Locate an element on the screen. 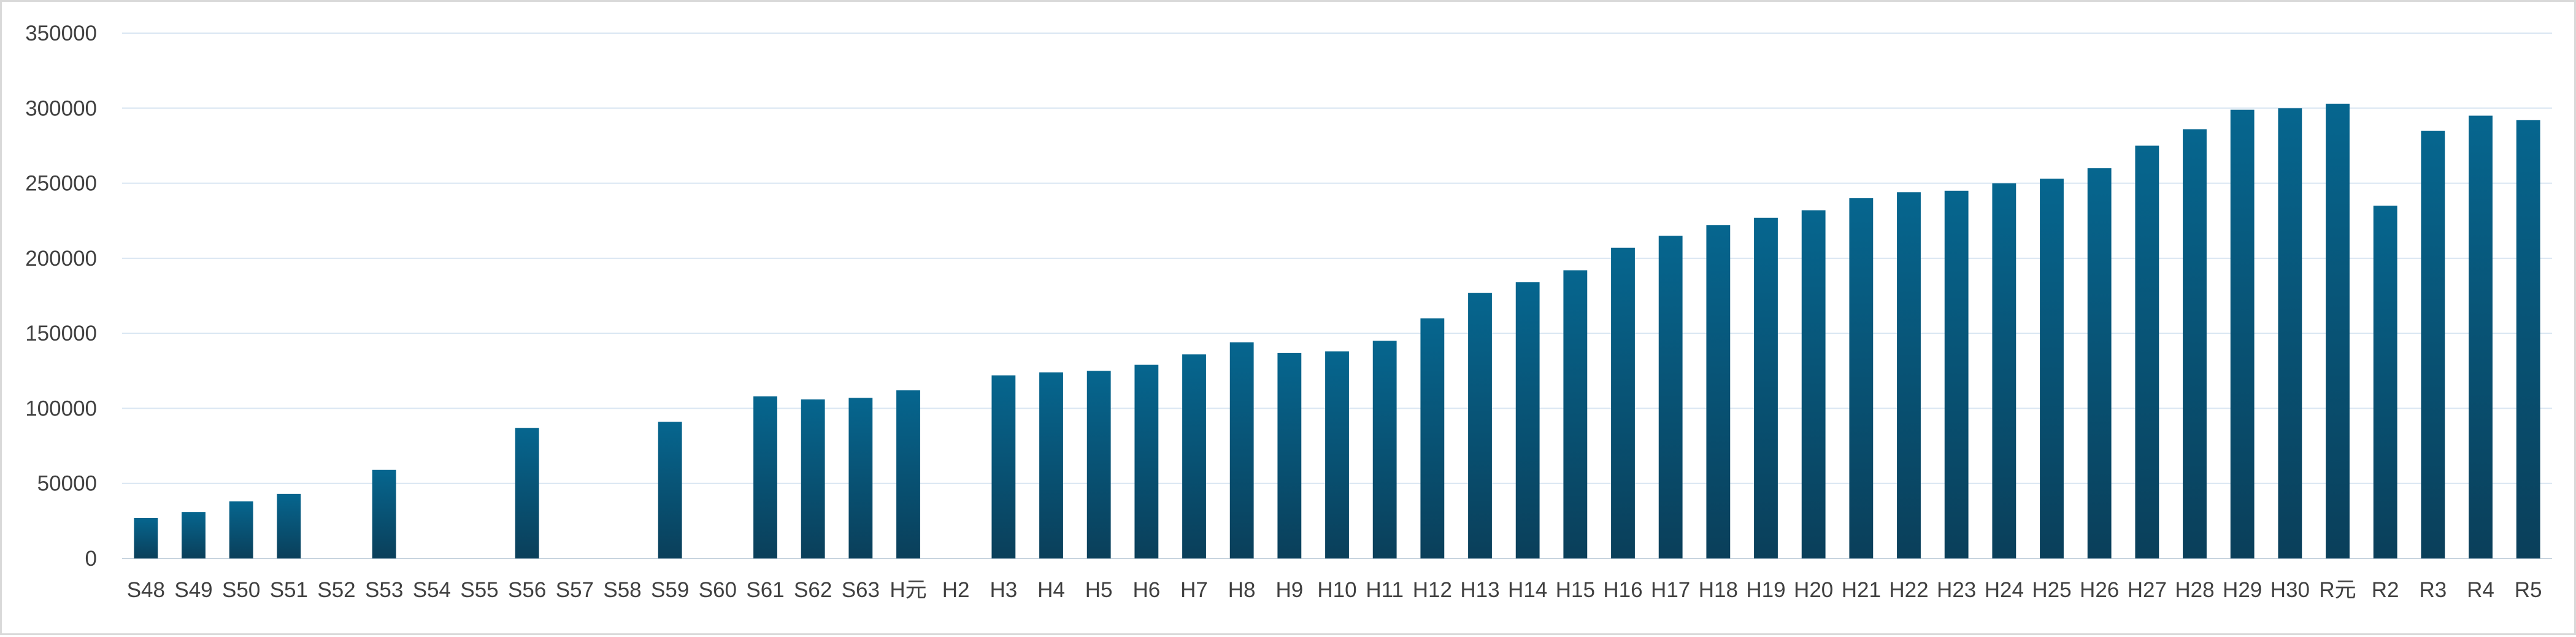 The width and height of the screenshot is (2576, 637). x-tick-label: H元 is located at coordinates (908, 590).